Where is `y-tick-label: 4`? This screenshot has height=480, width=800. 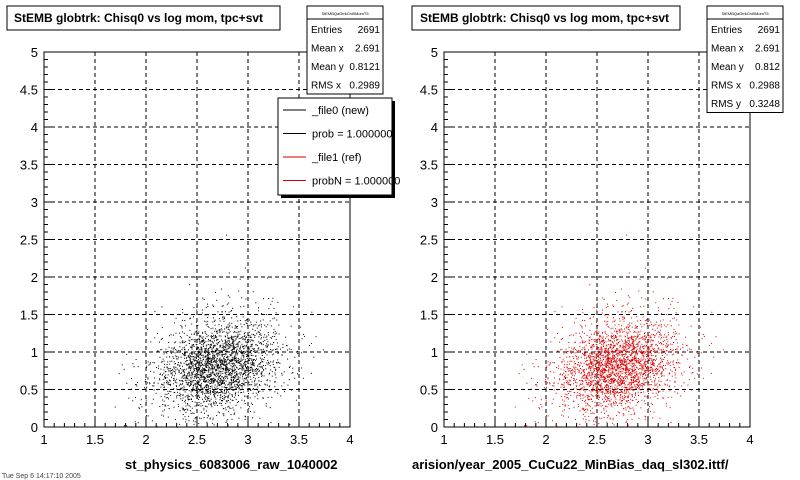 y-tick-label: 4 is located at coordinates (34, 127).